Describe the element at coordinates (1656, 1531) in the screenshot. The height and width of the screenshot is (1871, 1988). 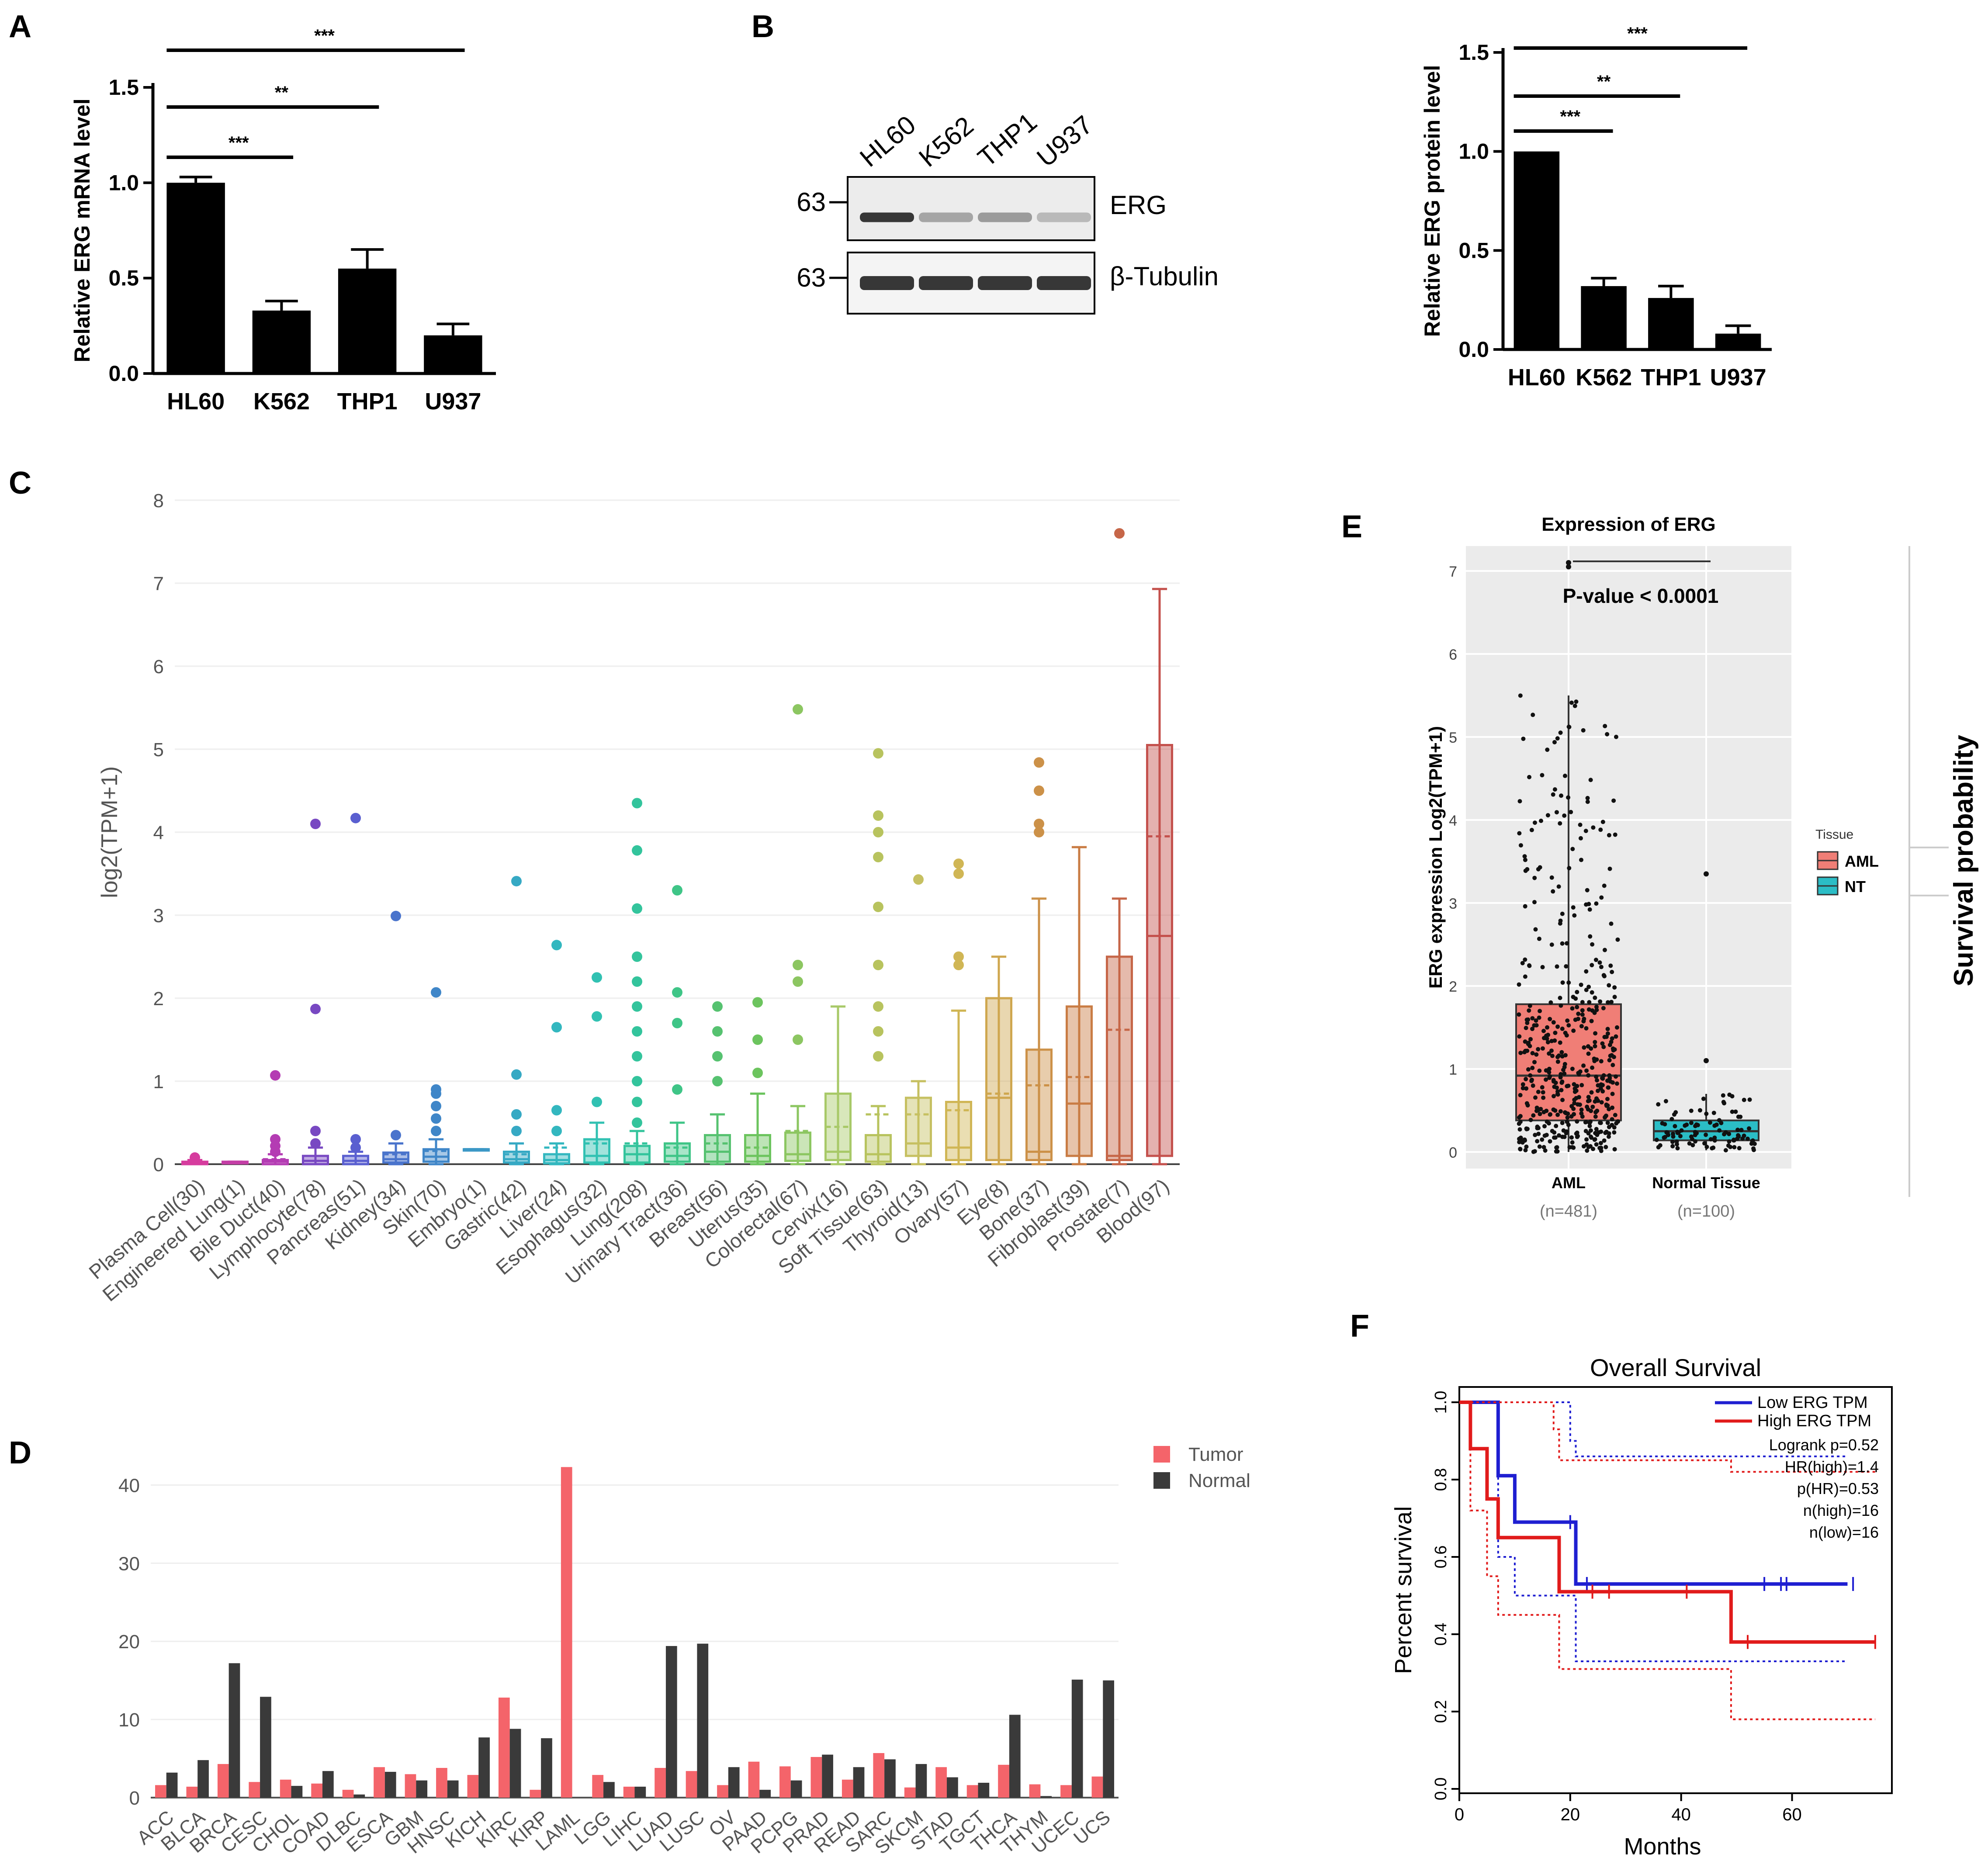
I see `series-low-erg-tpm` at that location.